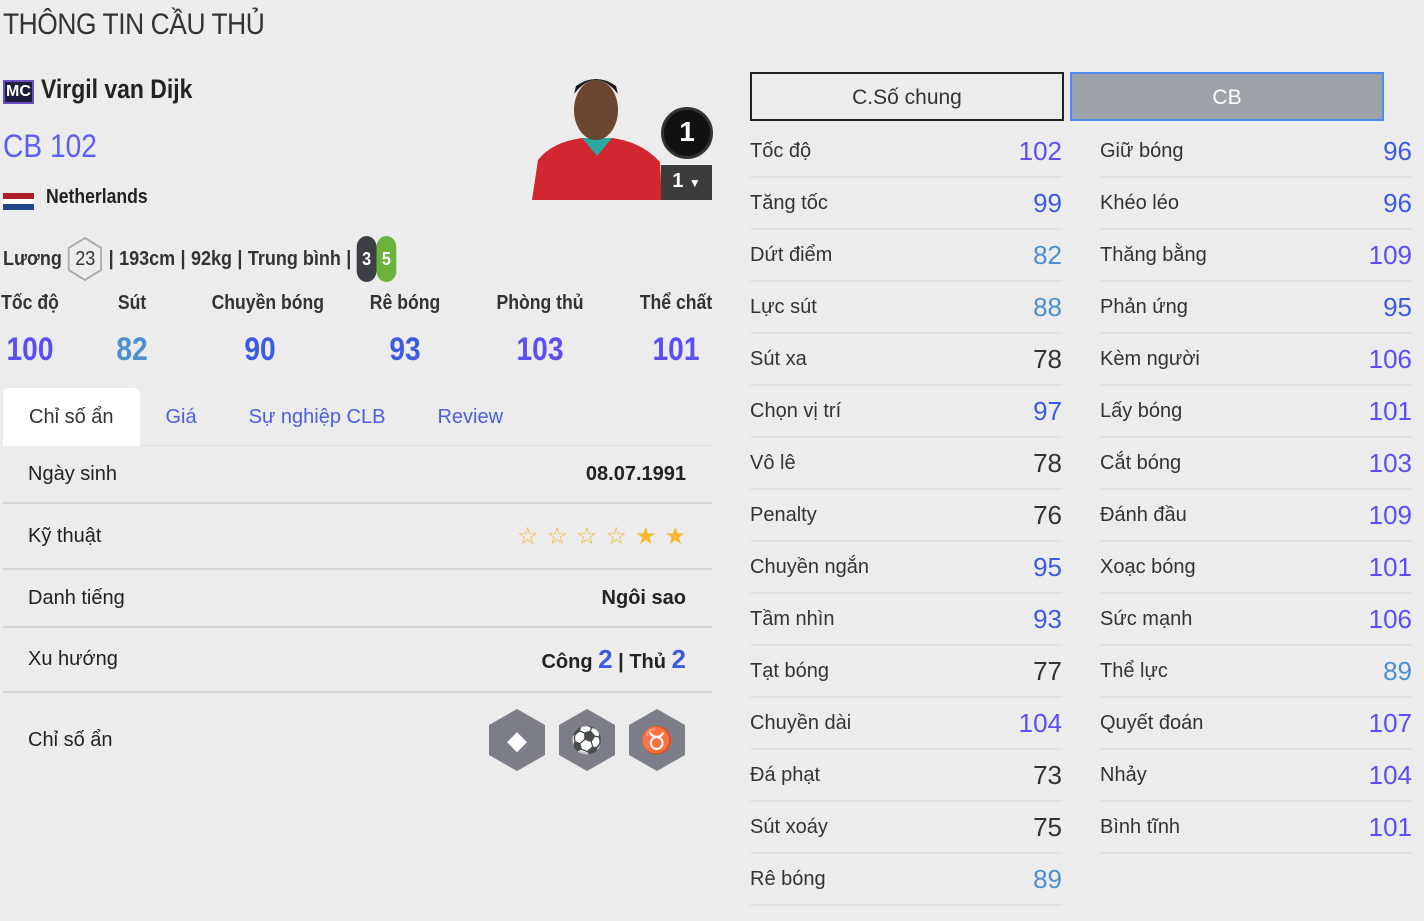 Image resolution: width=1424 pixels, height=921 pixels. What do you see at coordinates (1047, 618) in the screenshot?
I see `stat-value: 93` at bounding box center [1047, 618].